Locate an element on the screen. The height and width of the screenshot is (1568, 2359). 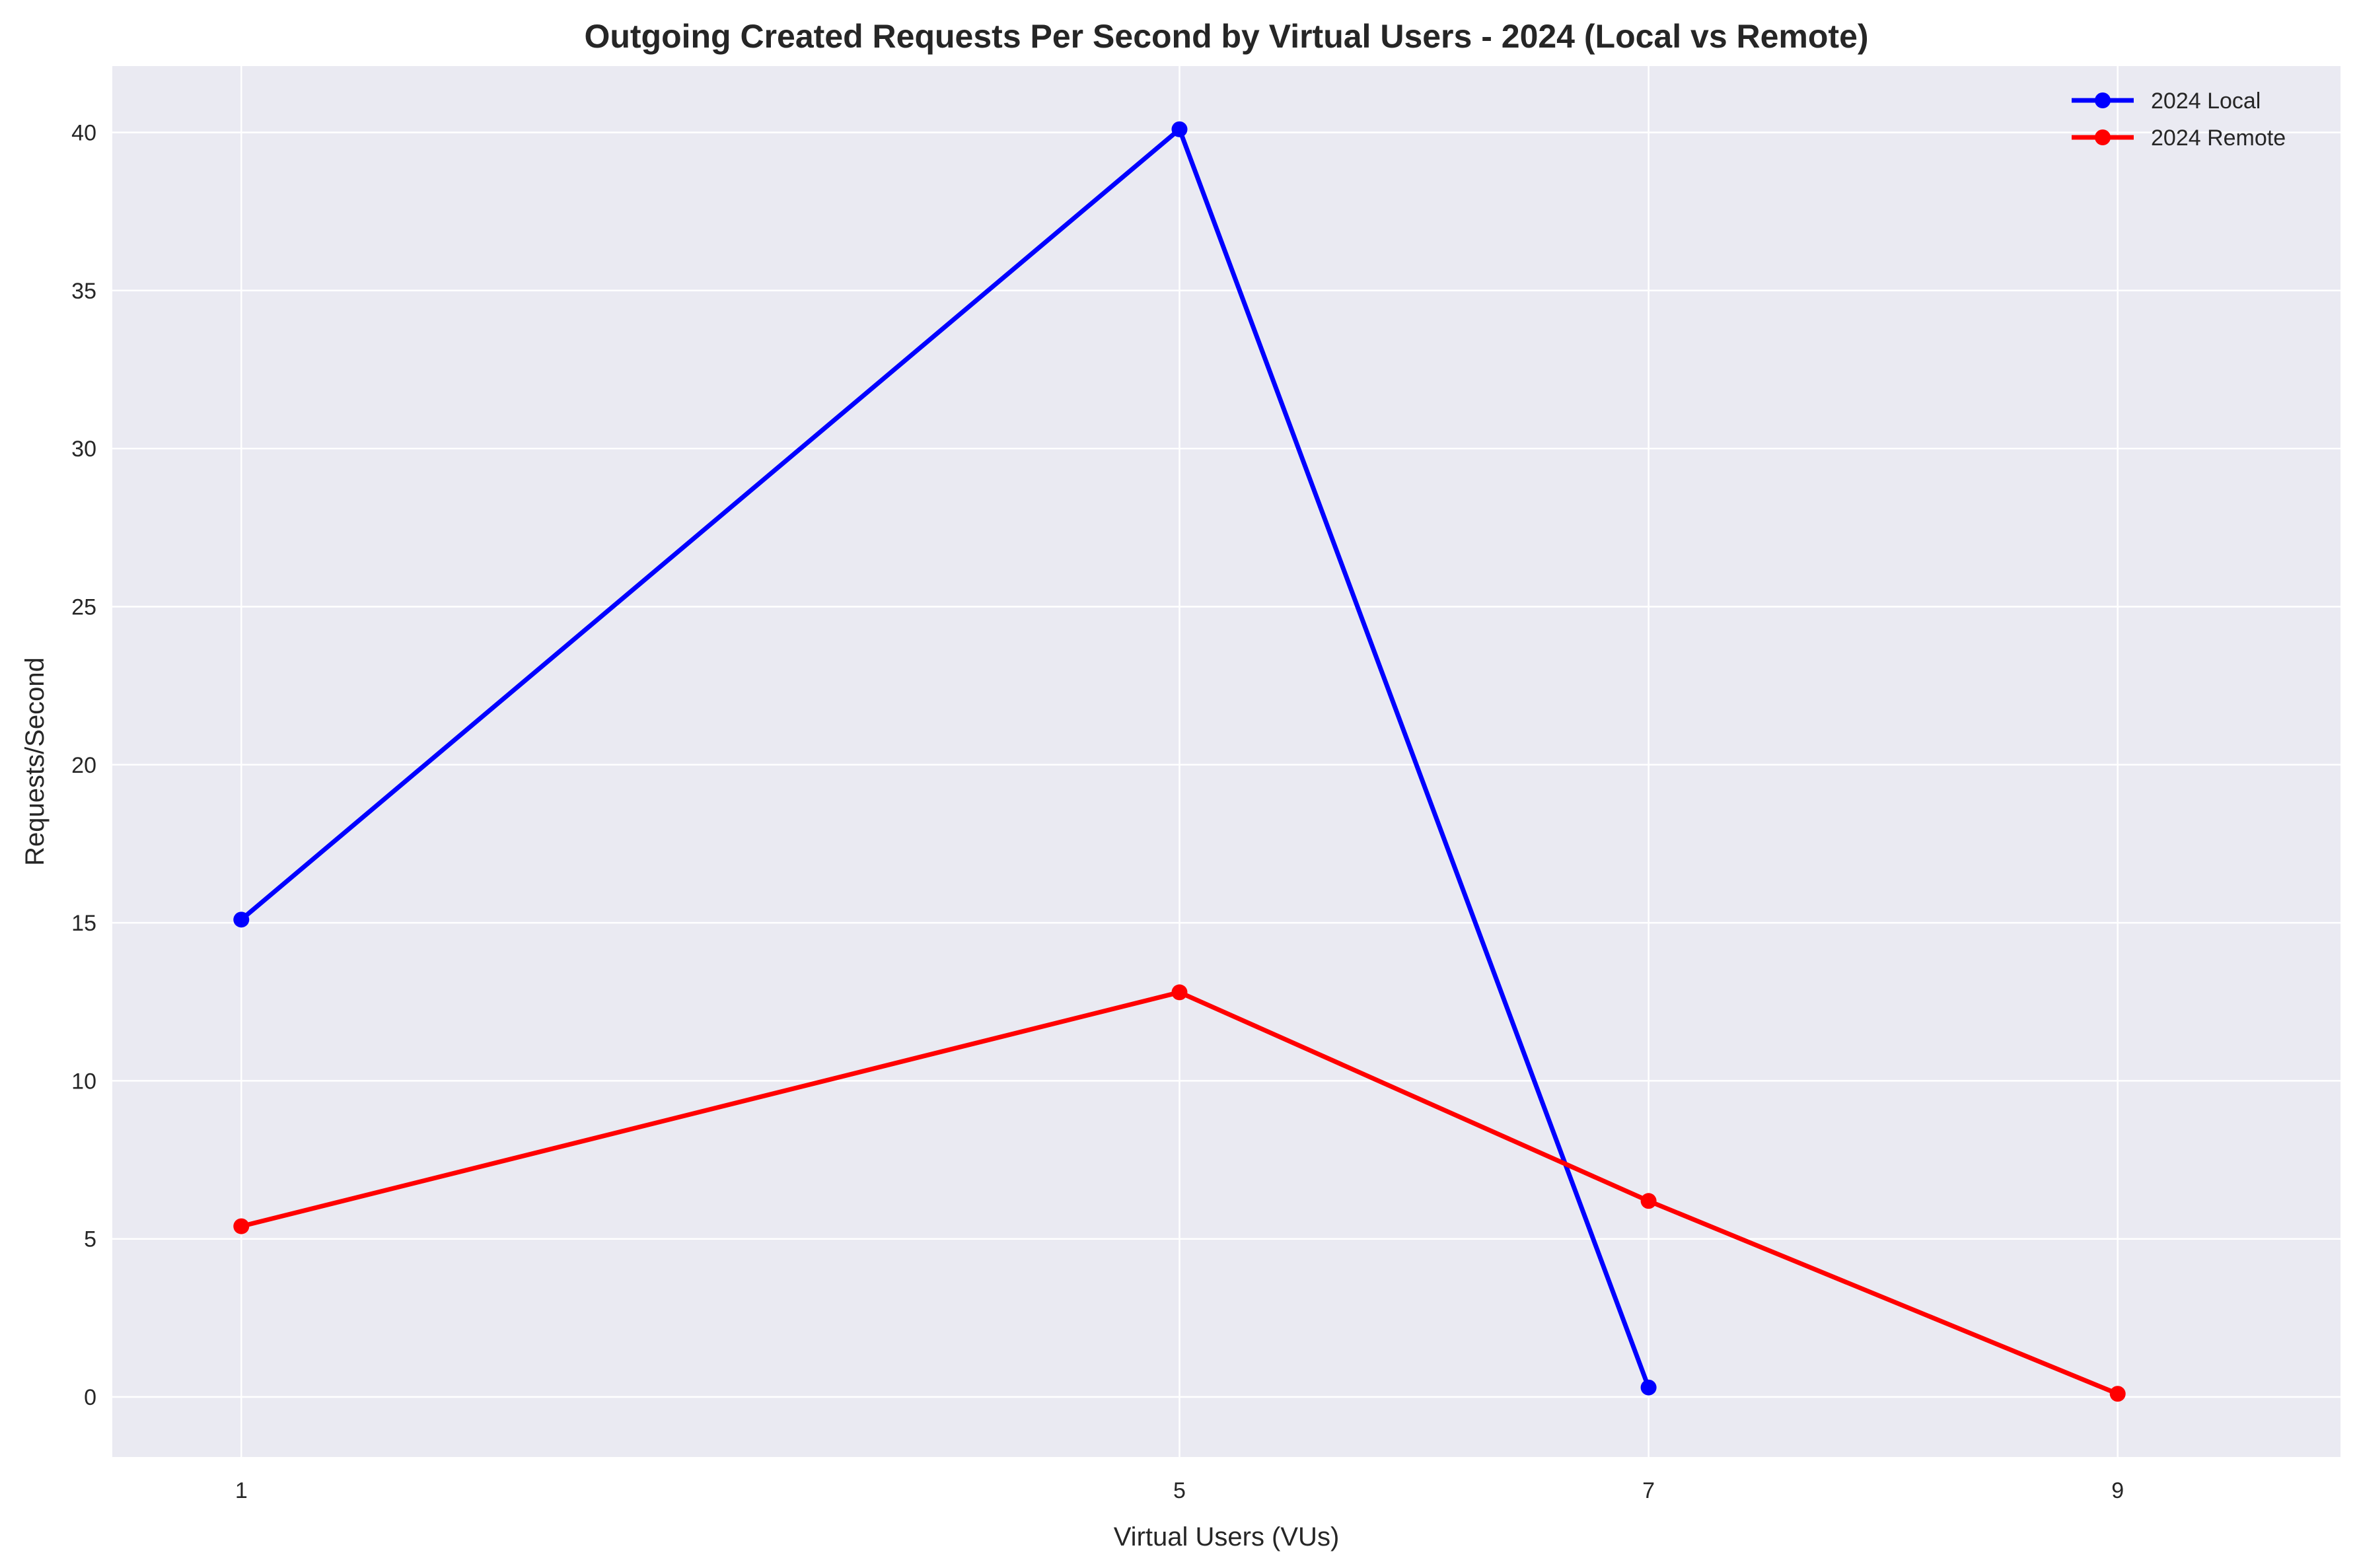
x-tick-label: 1 is located at coordinates (241, 1490).